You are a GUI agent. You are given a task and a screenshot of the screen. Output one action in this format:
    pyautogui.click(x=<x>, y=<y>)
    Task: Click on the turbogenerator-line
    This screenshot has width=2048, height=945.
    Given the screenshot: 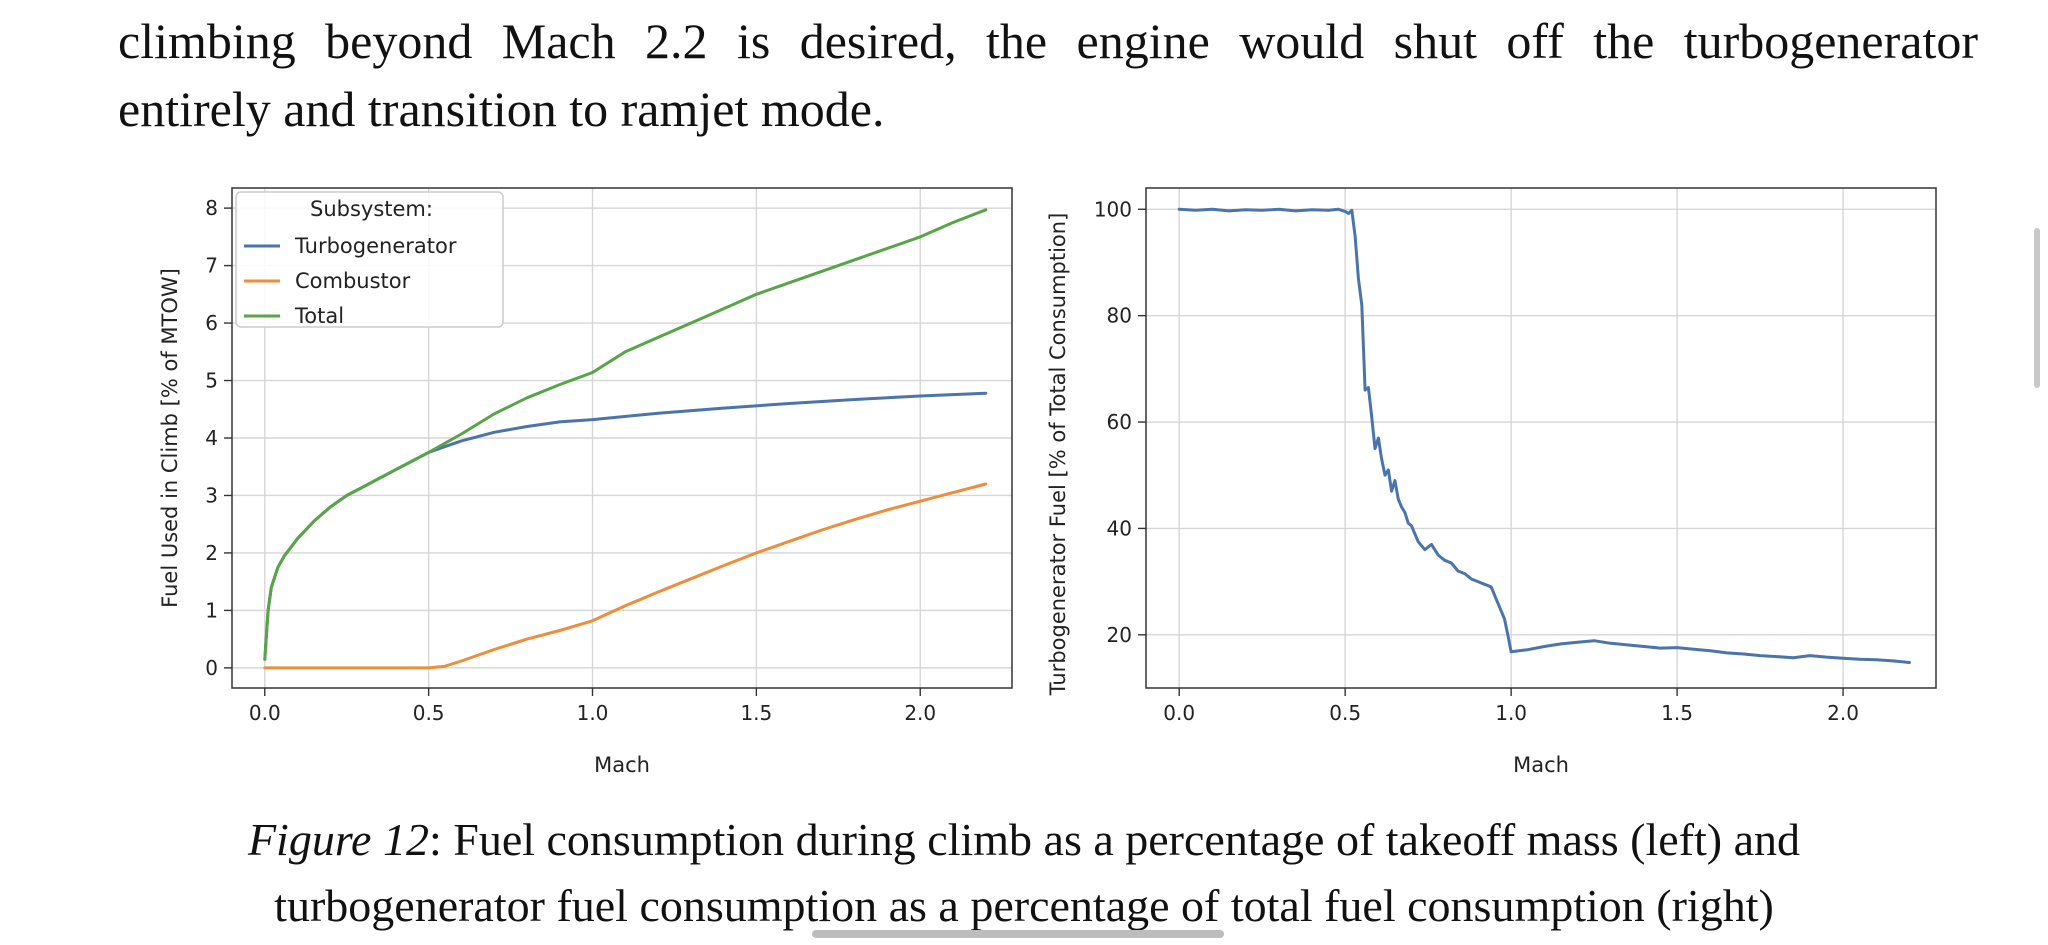 What is the action you would take?
    pyautogui.click(x=625, y=526)
    